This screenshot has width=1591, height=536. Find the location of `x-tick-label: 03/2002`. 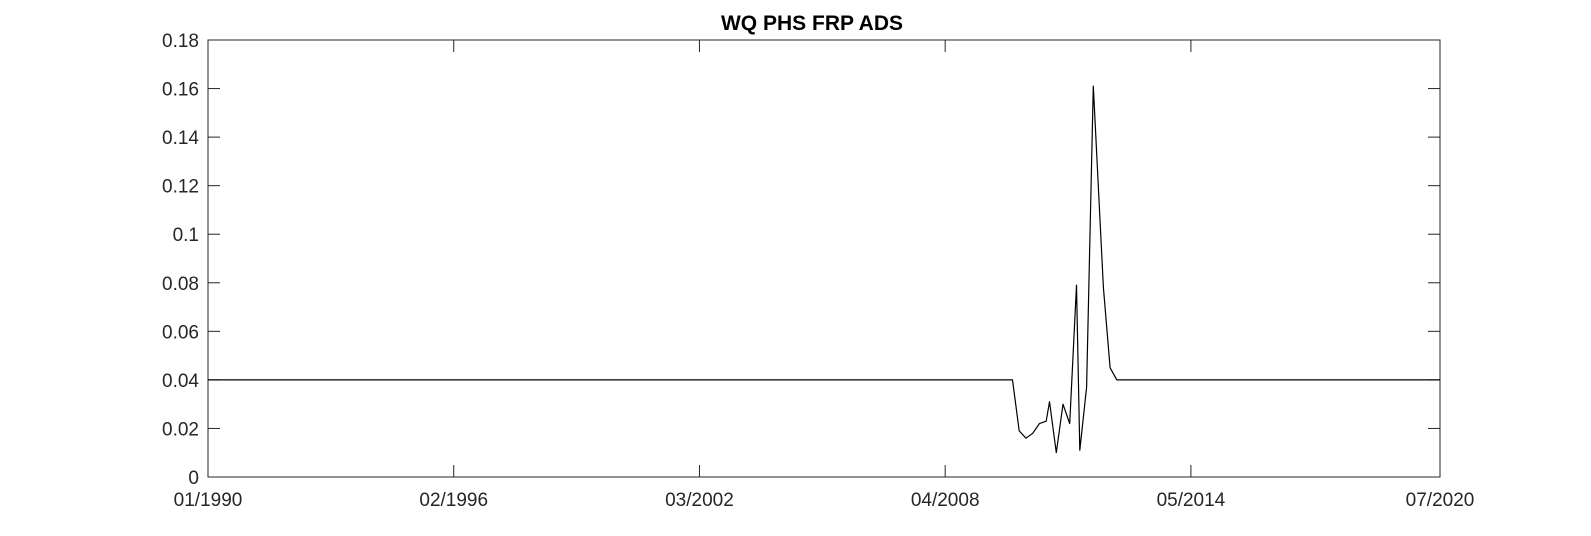

x-tick-label: 03/2002 is located at coordinates (699, 500).